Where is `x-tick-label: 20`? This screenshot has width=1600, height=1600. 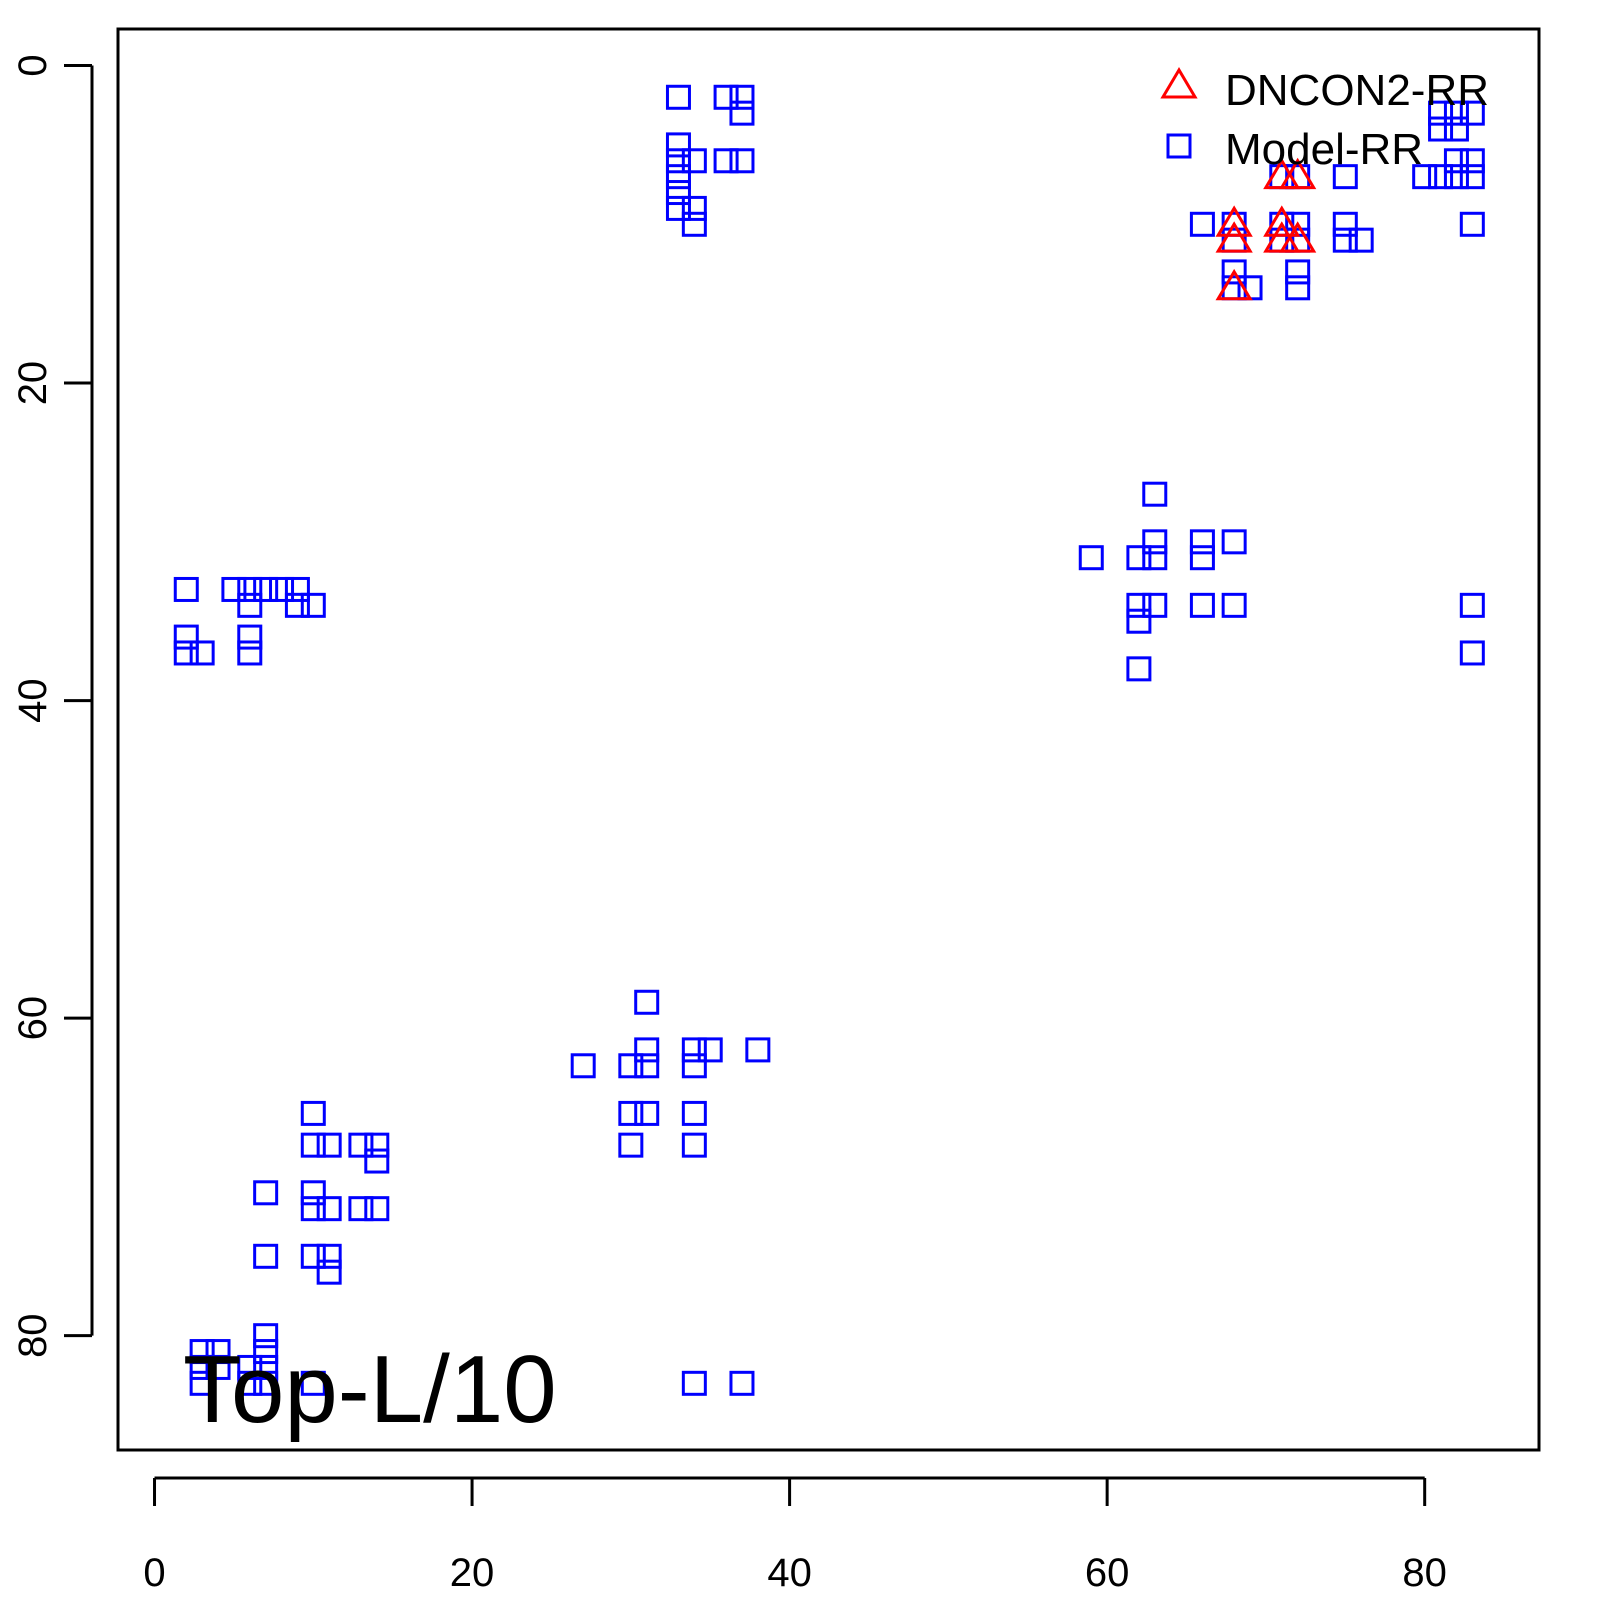
x-tick-label: 20 is located at coordinates (472, 1573).